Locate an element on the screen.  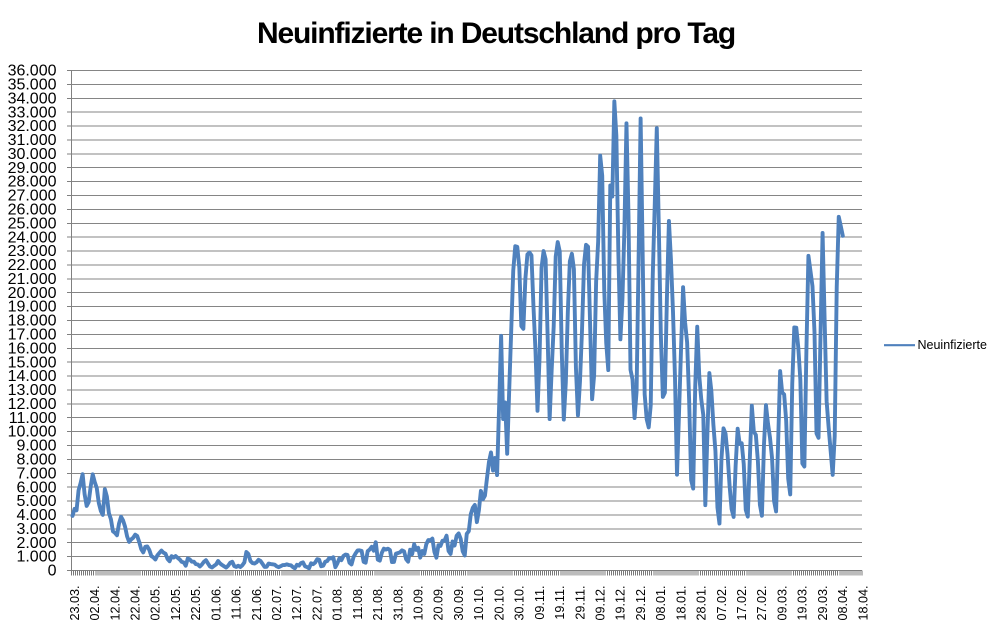
svg-text: 29.11. is located at coordinates (580, 603).